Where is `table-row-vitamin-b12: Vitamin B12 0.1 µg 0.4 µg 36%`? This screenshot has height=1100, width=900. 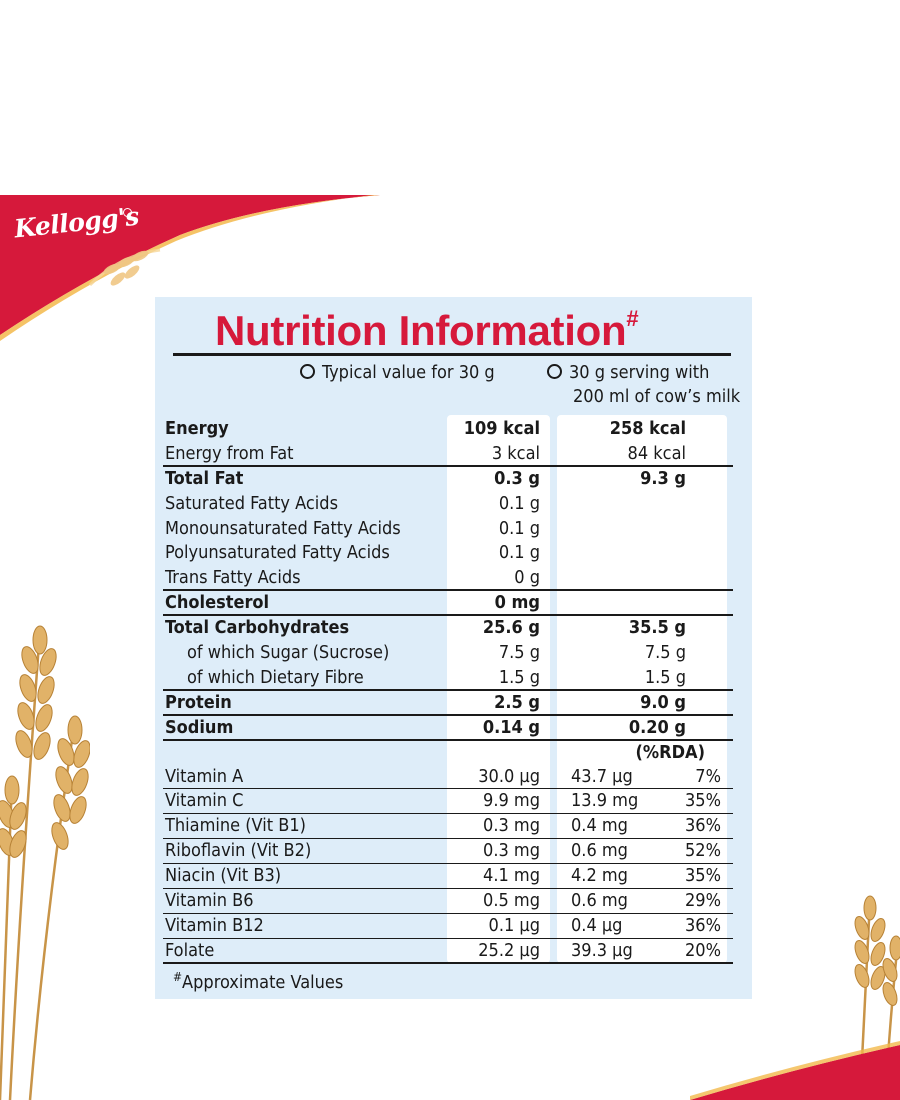 table-row-vitamin-b12: Vitamin B12 0.1 µg 0.4 µg 36% is located at coordinates (448, 926).